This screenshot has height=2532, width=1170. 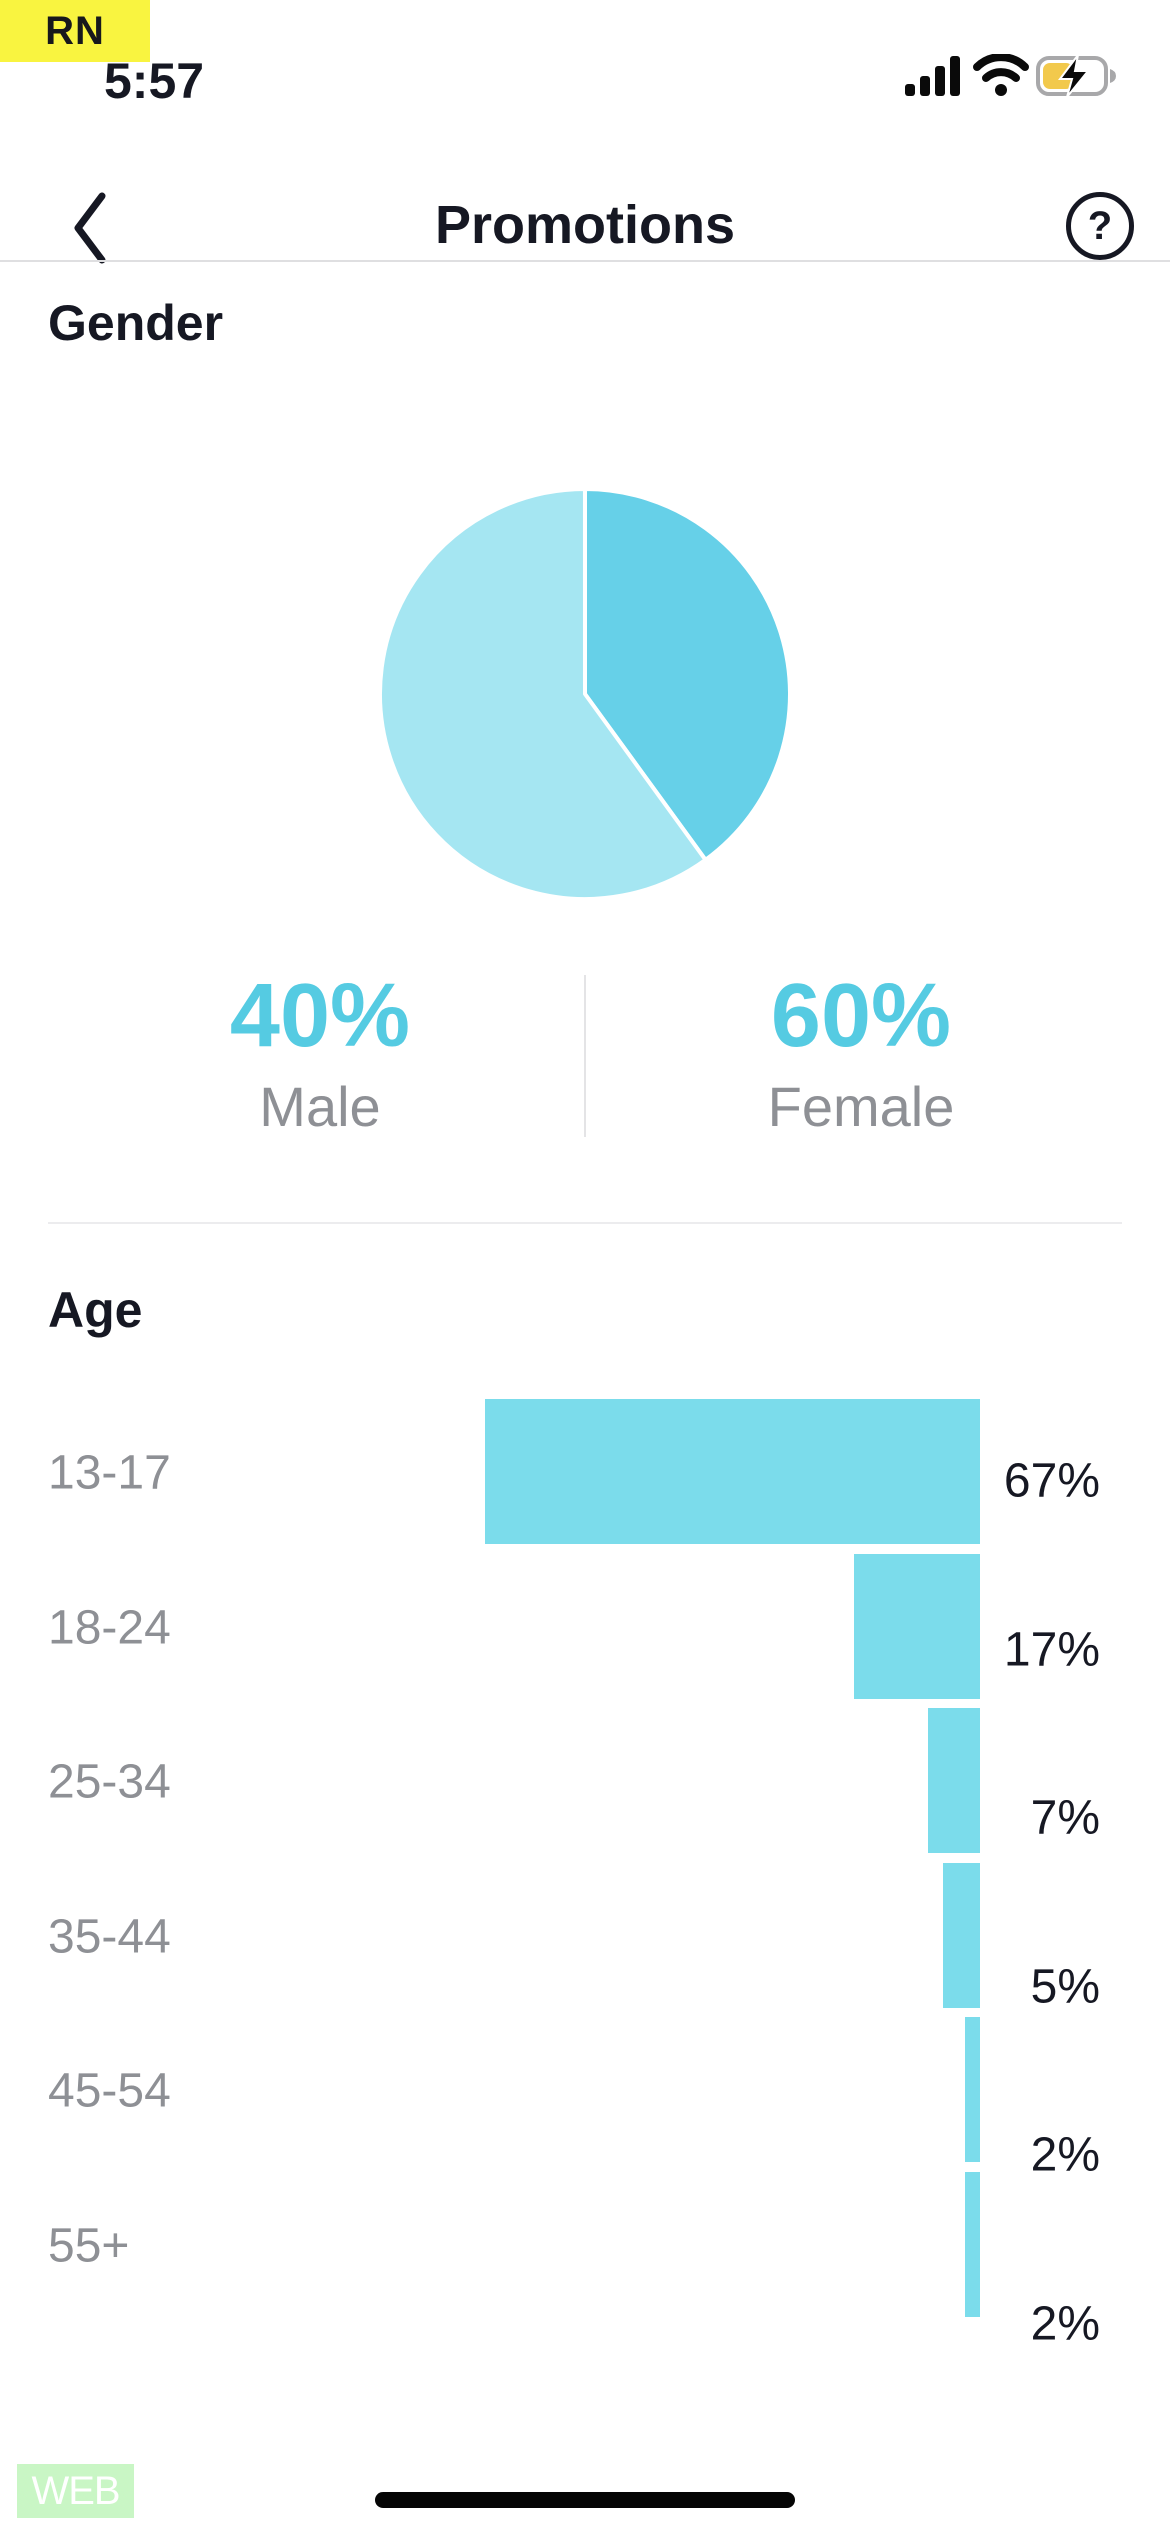 What do you see at coordinates (1076, 76) in the screenshot?
I see `battery-charging-icon` at bounding box center [1076, 76].